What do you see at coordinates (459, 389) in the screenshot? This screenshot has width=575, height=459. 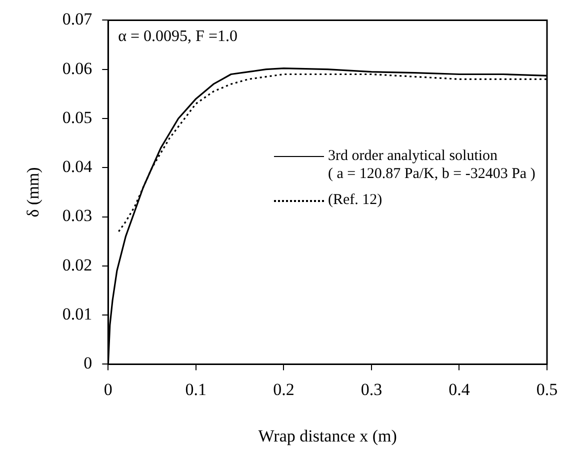 I see `x-tick-label: 0.4` at bounding box center [459, 389].